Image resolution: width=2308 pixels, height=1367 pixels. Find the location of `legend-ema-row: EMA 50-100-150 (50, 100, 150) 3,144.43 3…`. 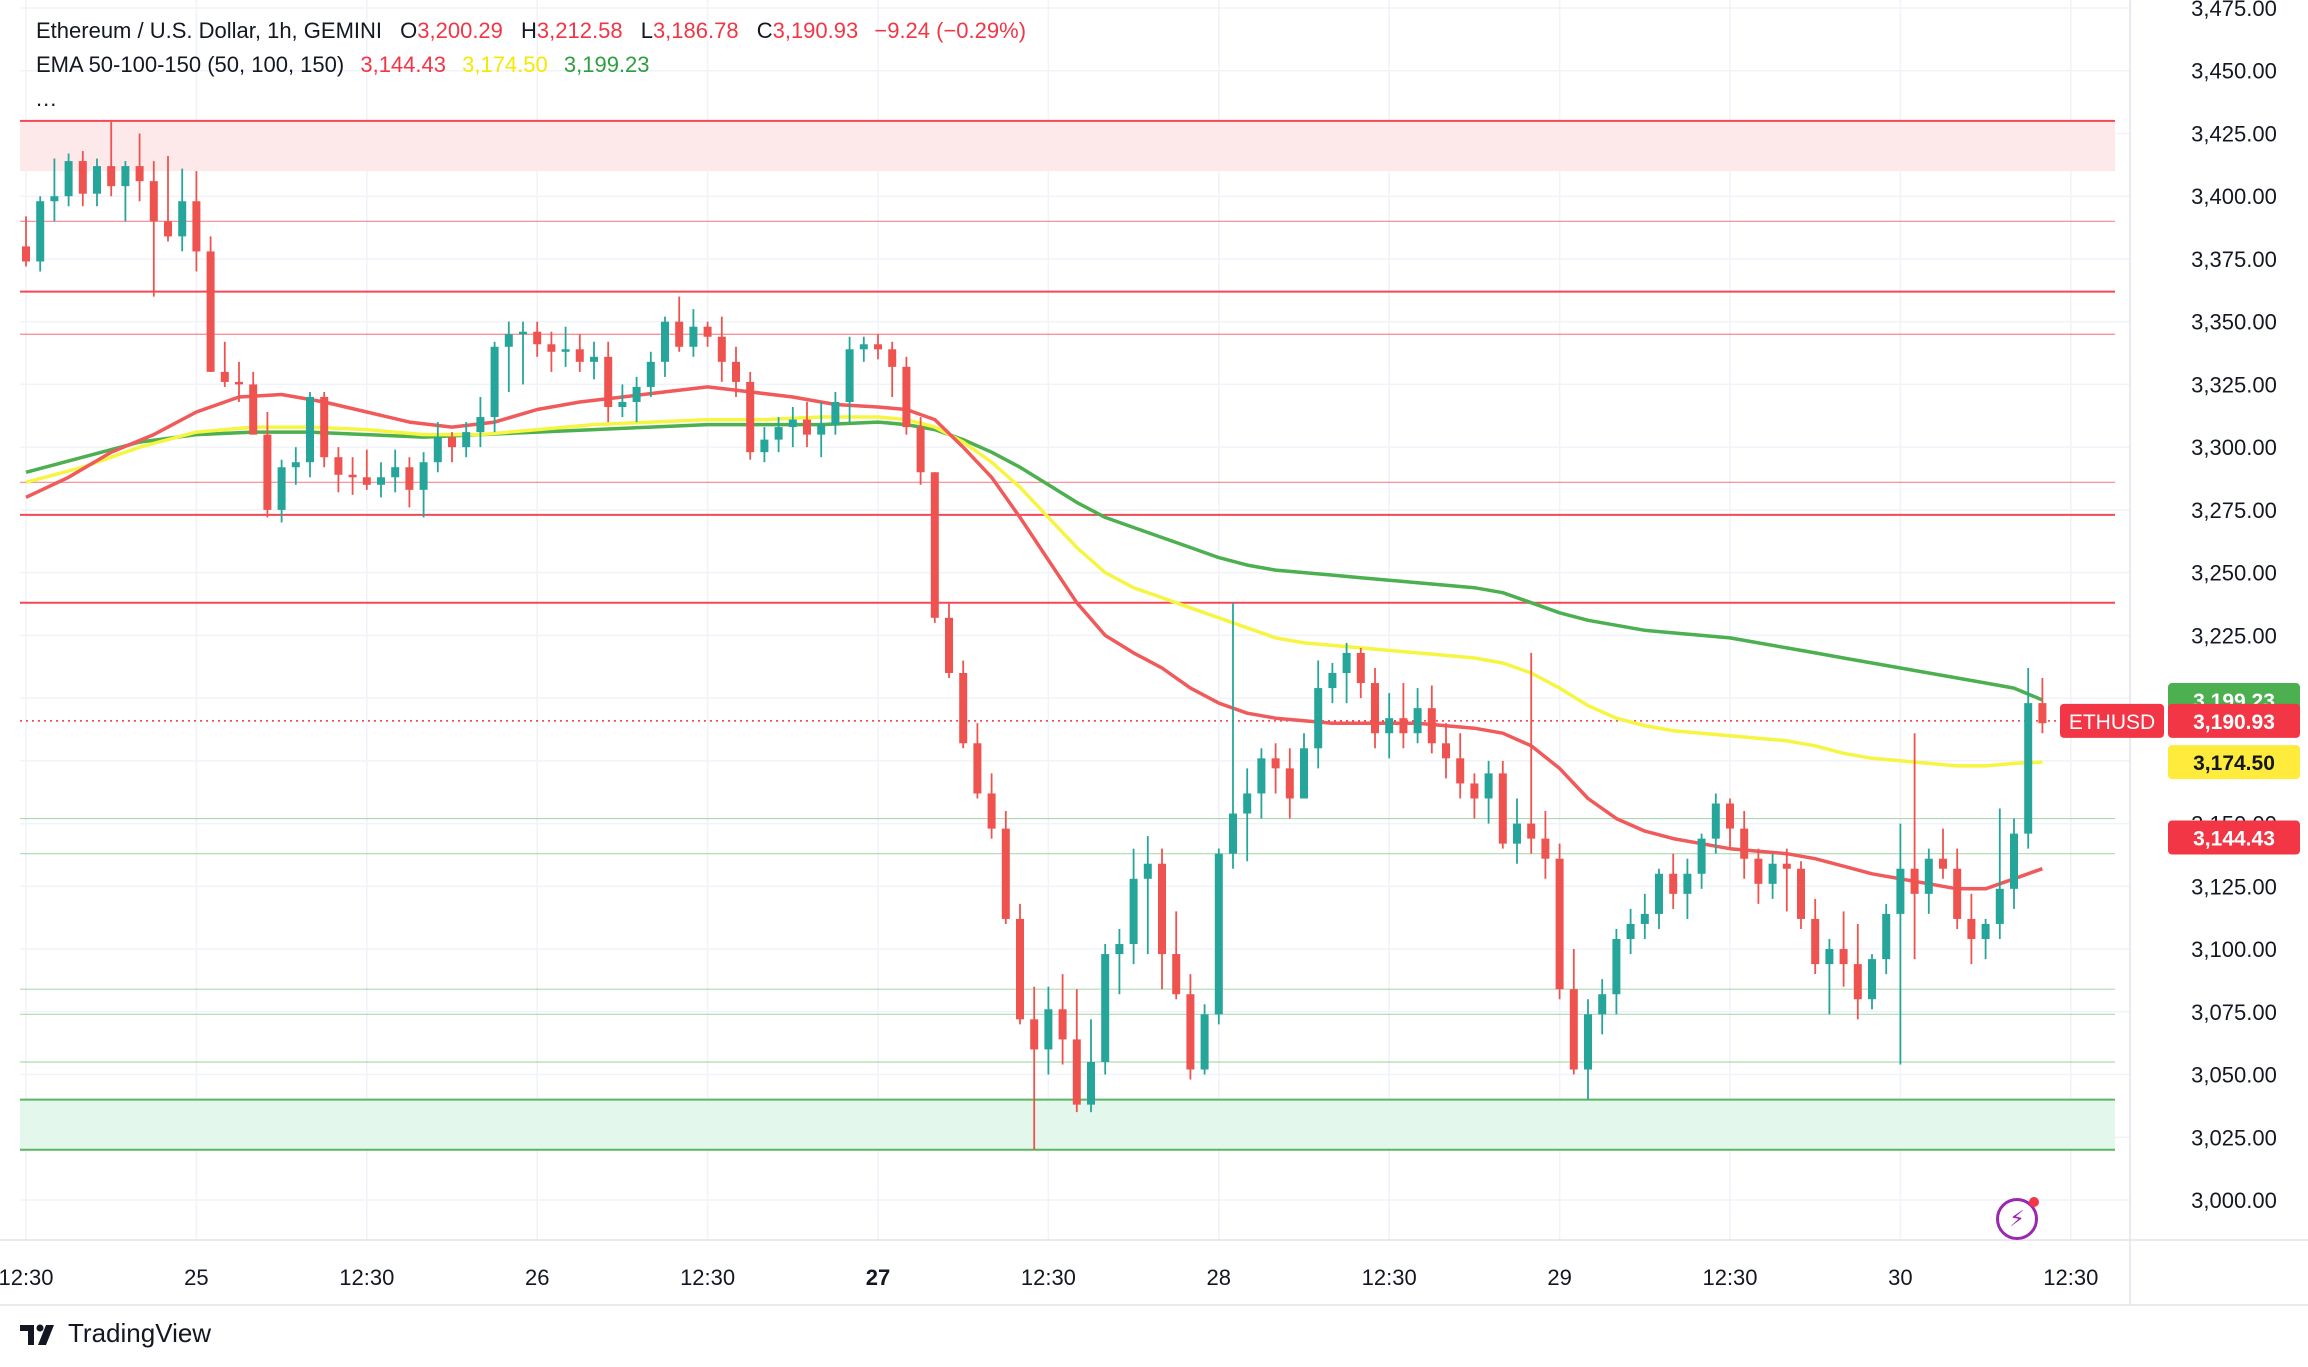

legend-ema-row: EMA 50-100-150 (50, 100, 150) 3,144.43 3… is located at coordinates (343, 65).